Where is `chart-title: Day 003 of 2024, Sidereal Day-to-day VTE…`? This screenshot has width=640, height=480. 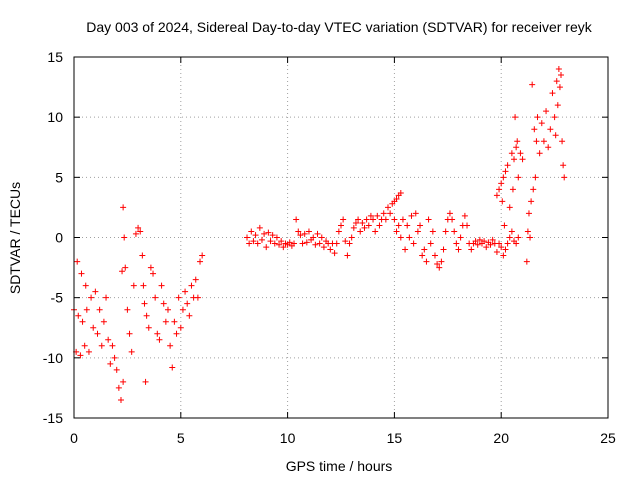
chart-title: Day 003 of 2024, Sidereal Day-to-day VTE… is located at coordinates (339, 27).